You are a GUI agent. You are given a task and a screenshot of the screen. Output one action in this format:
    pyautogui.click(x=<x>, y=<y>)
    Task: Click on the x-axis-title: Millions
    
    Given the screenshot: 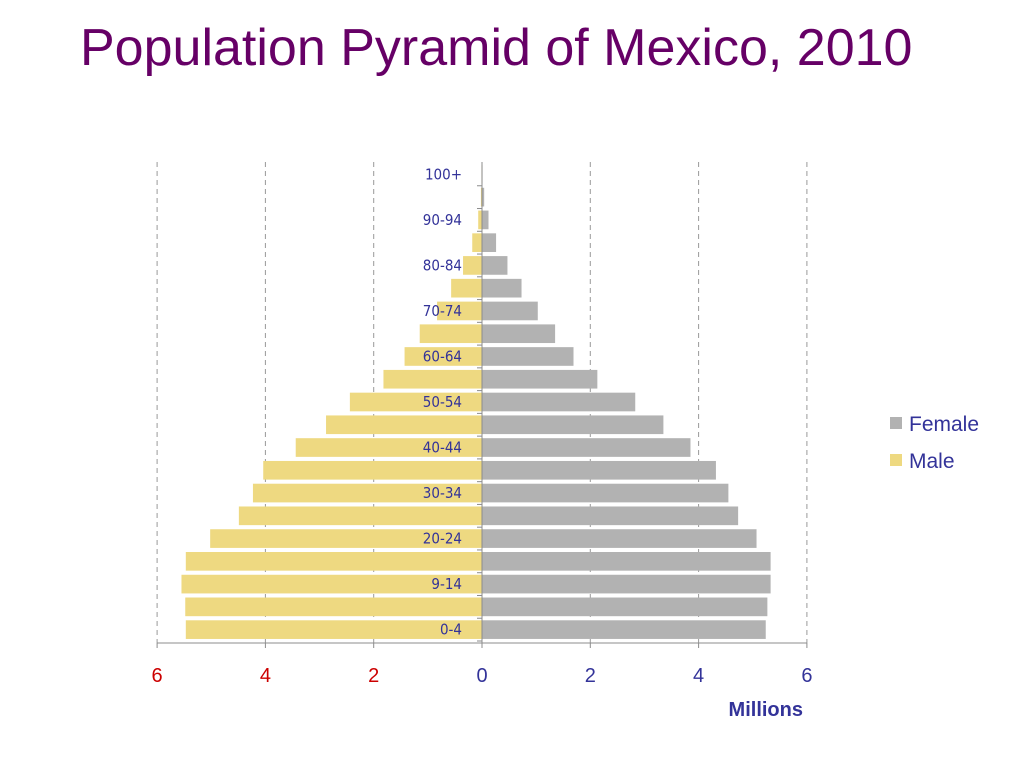 What is the action you would take?
    pyautogui.click(x=766, y=710)
    